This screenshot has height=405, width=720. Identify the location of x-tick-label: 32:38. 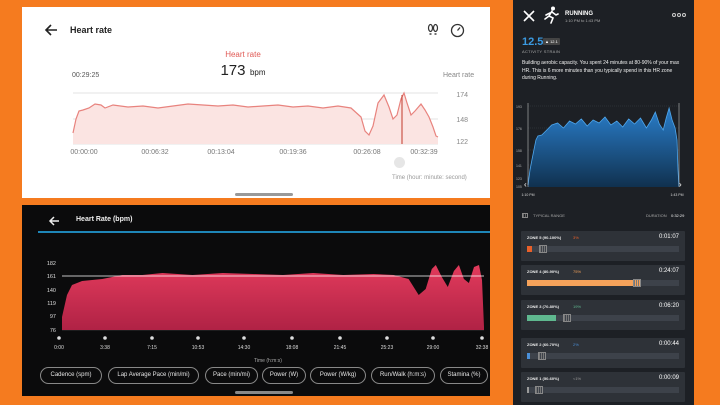
(482, 348).